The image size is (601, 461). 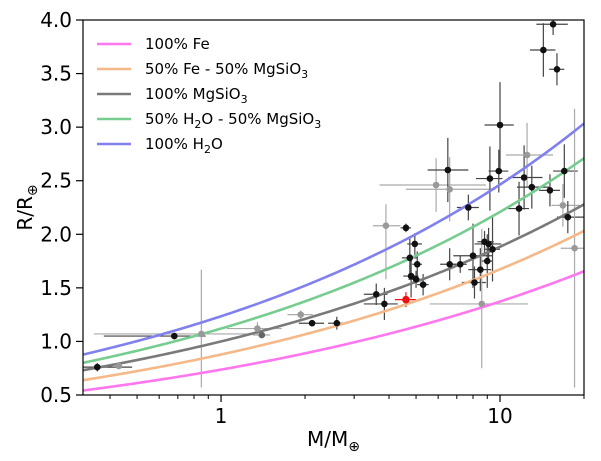 I want to click on x-tick-label: 10, so click(x=499, y=416).